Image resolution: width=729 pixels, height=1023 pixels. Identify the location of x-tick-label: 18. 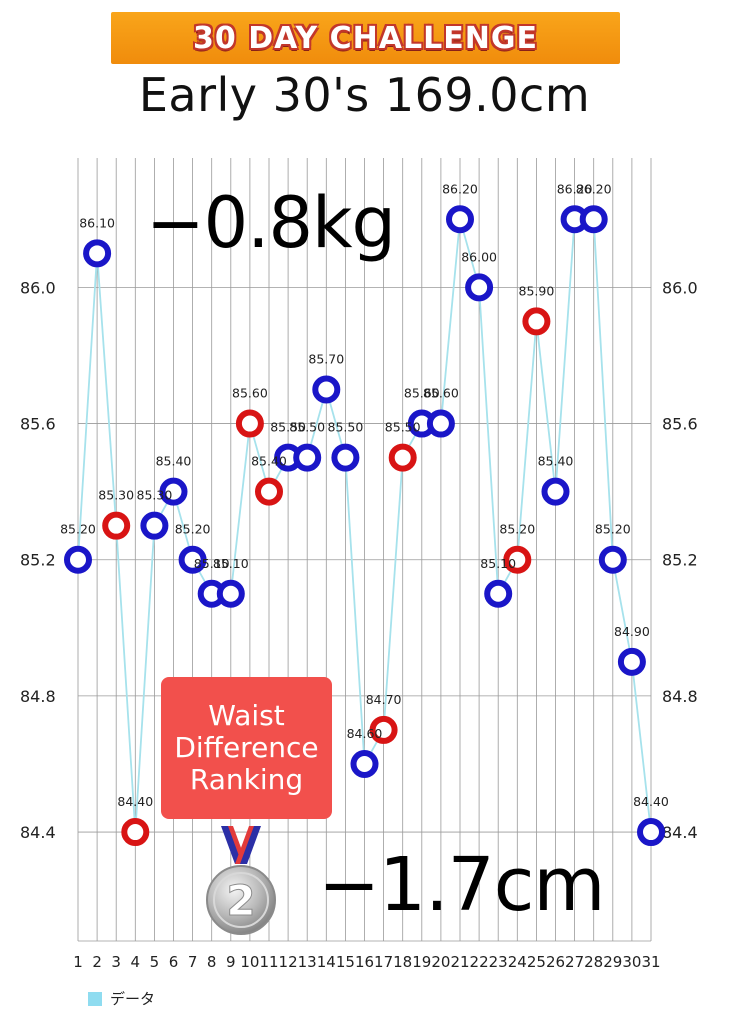
(402, 962).